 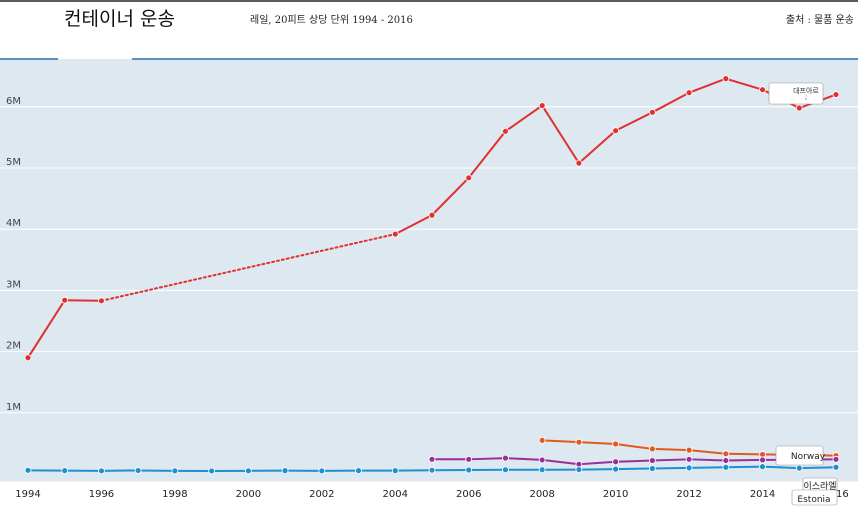 What do you see at coordinates (541, 494) in the screenshot?
I see `x-tick-label: 2008` at bounding box center [541, 494].